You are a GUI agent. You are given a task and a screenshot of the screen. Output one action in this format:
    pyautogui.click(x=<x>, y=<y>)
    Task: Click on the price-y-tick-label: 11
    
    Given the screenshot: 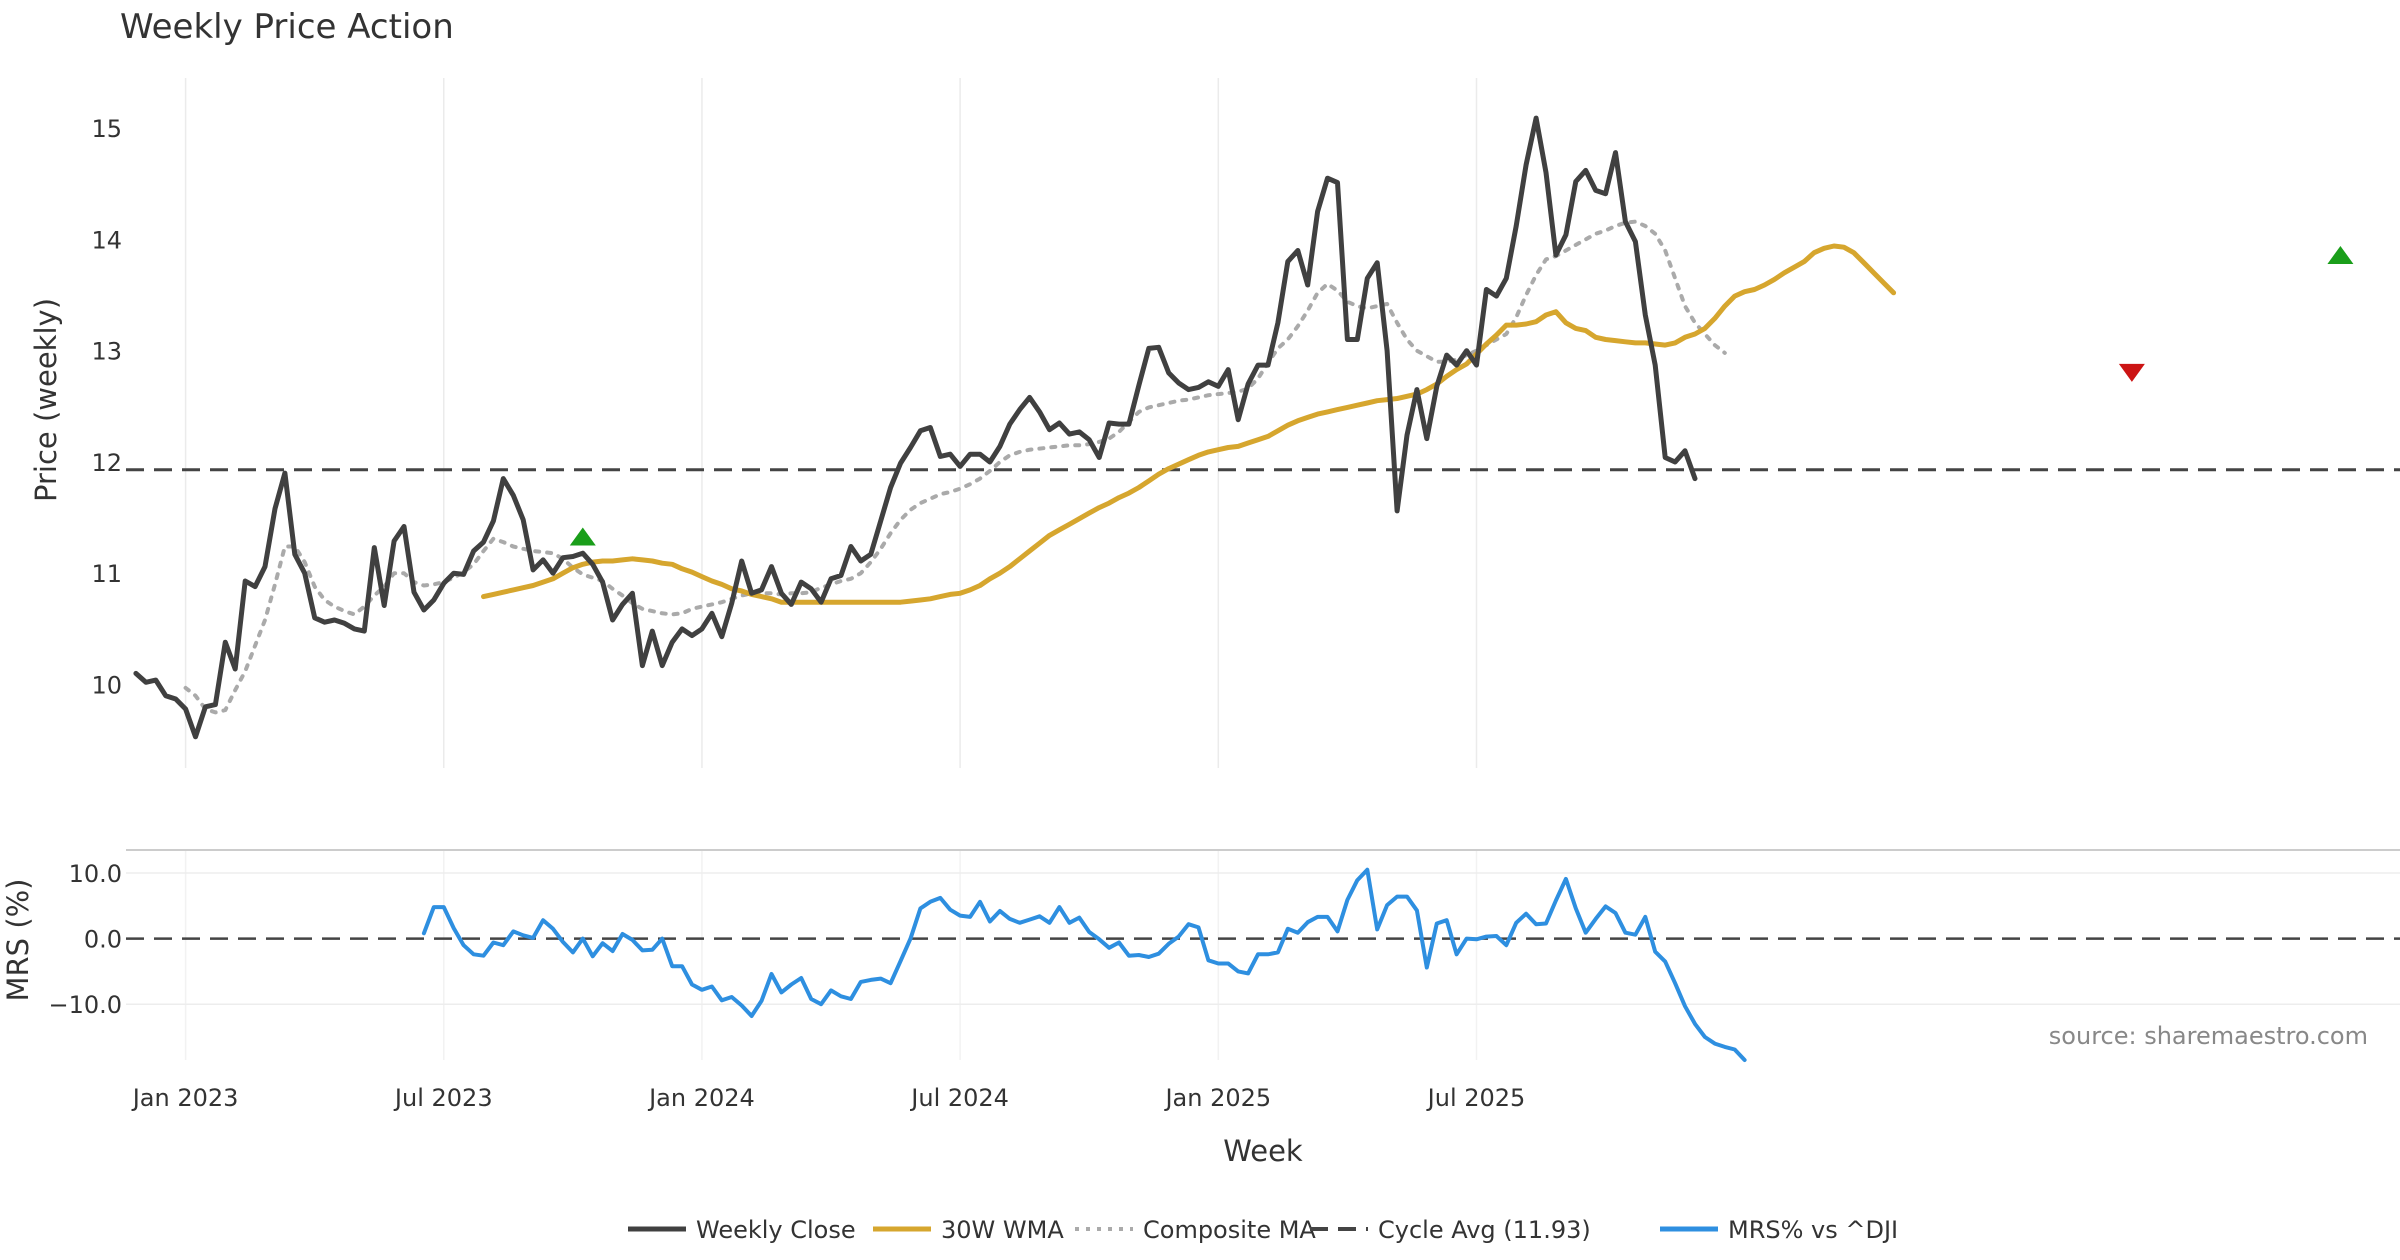 What is the action you would take?
    pyautogui.click(x=106, y=574)
    